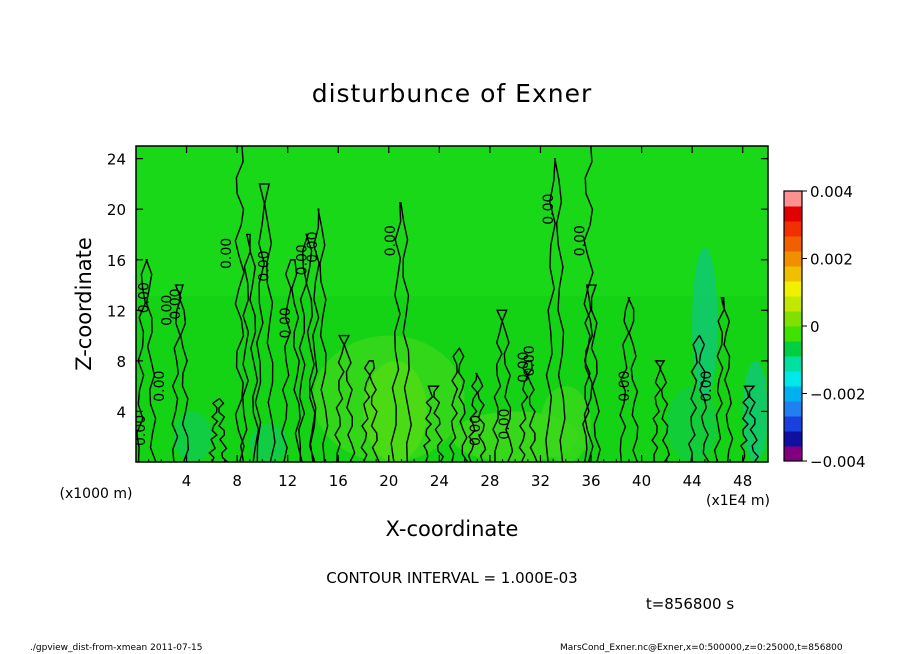  What do you see at coordinates (831, 260) in the screenshot?
I see `colorbar-tick-label: 0.002` at bounding box center [831, 260].